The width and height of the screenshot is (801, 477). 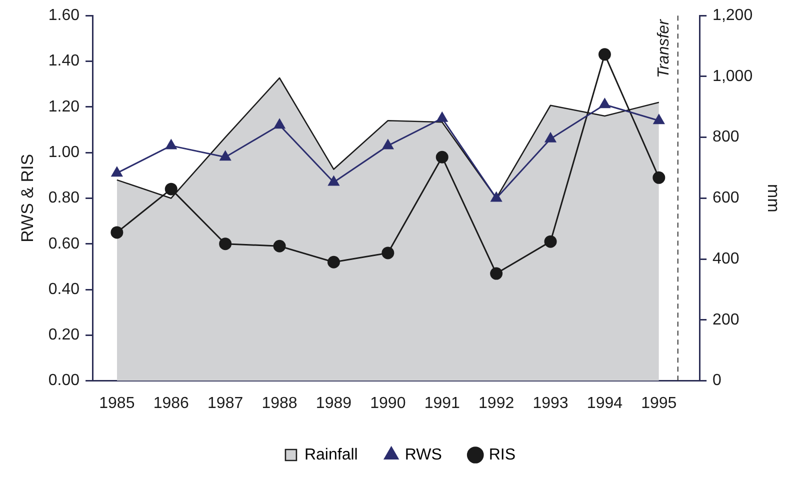 I want to click on y-tick-label: 0.00, so click(x=64, y=381).